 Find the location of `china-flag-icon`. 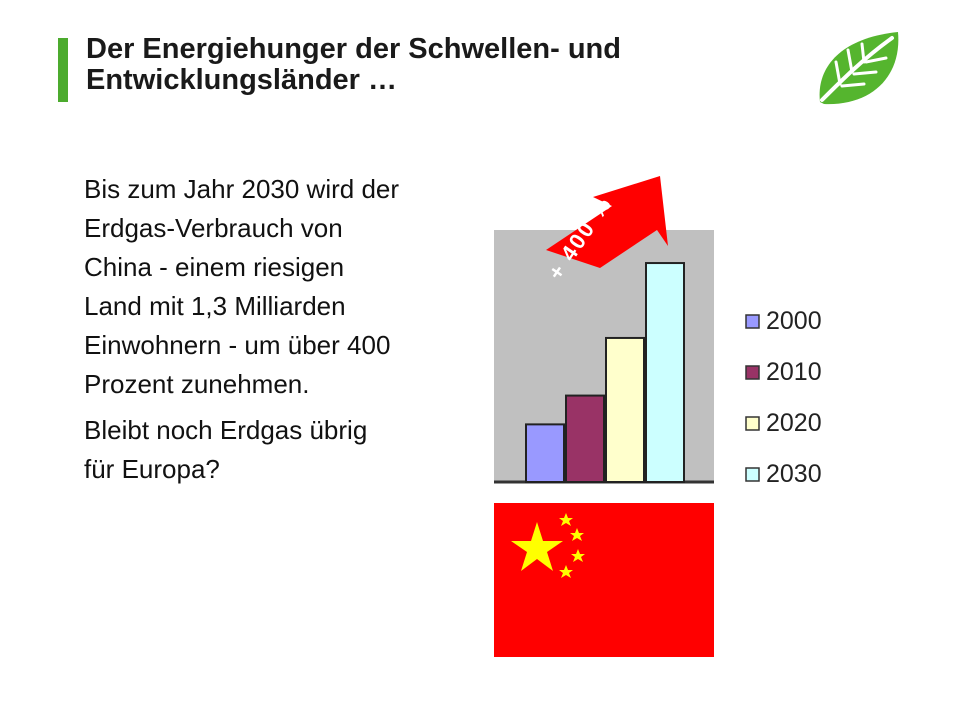

china-flag-icon is located at coordinates (604, 580).